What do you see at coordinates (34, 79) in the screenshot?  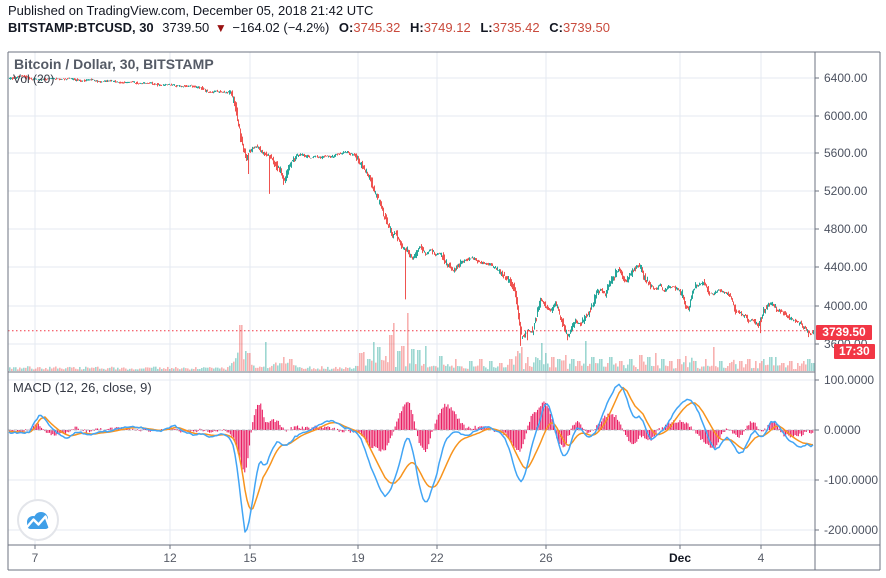 I see `volume-indicator-label: Vol (20)` at bounding box center [34, 79].